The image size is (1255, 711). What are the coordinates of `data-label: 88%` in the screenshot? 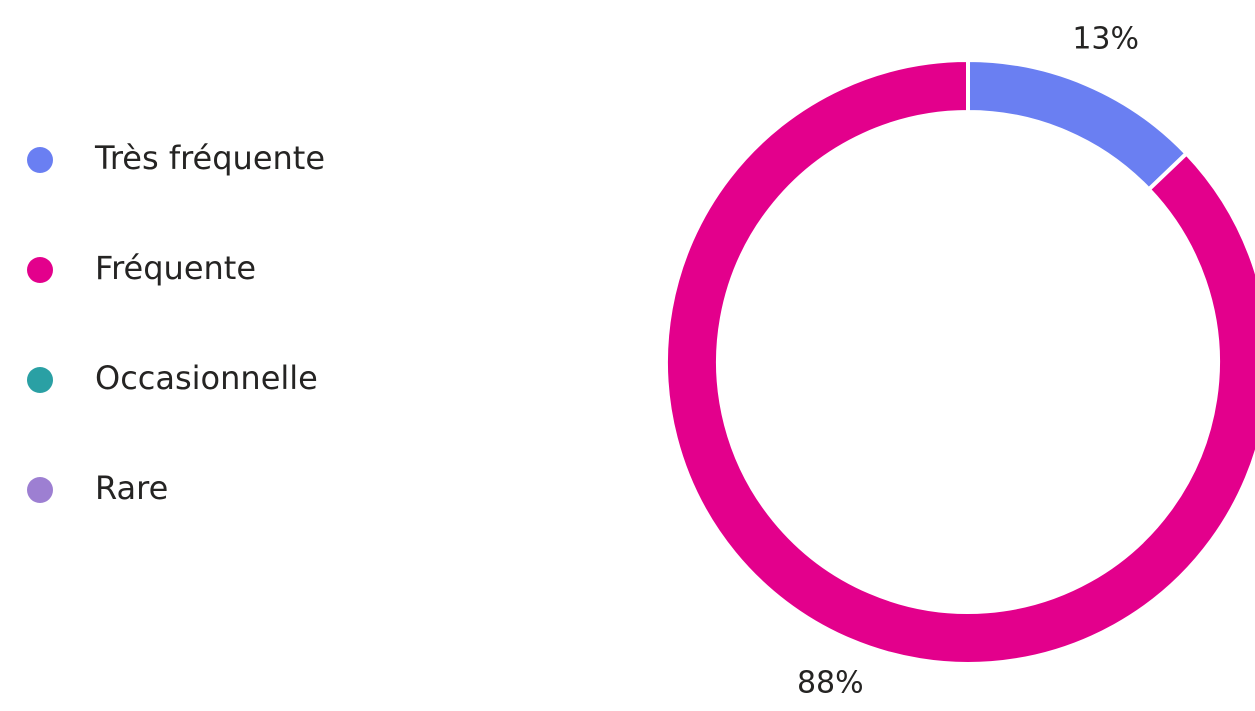 It's located at (830, 682).